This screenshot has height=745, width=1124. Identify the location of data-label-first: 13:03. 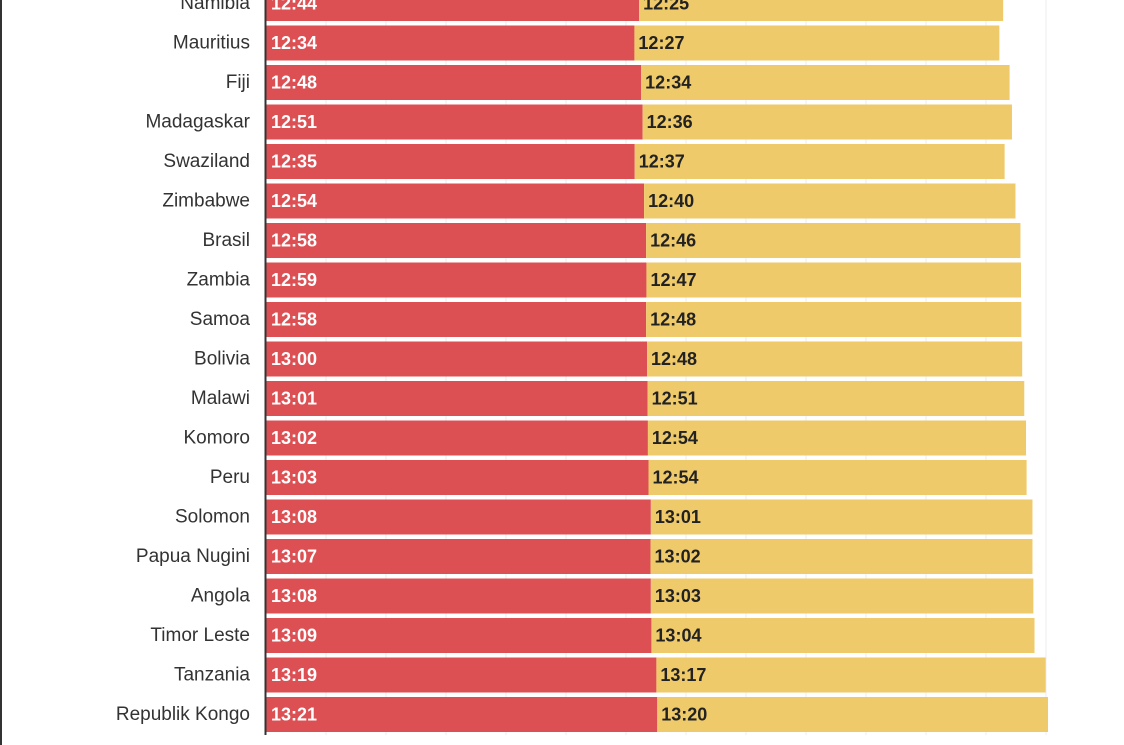
(294, 478).